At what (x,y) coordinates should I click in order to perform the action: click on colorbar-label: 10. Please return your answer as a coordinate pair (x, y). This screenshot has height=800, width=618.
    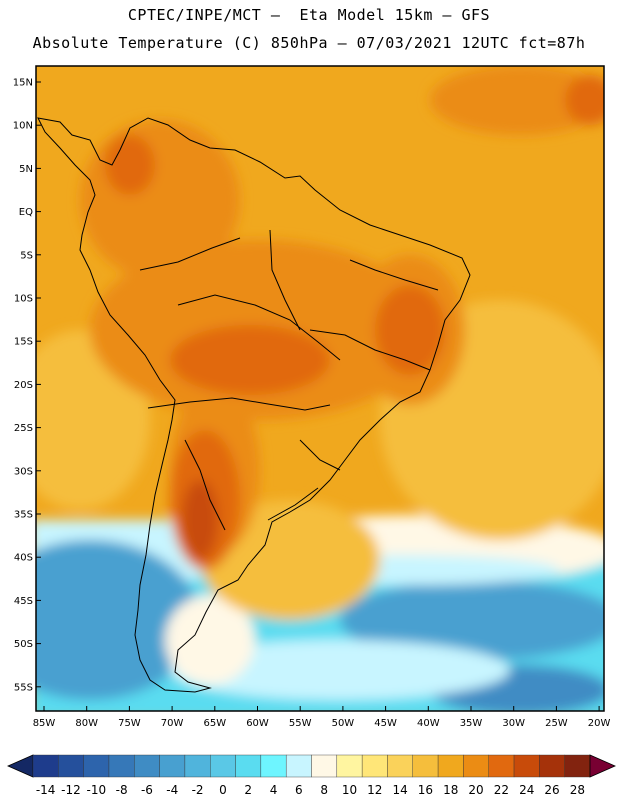
    Looking at the image, I should click on (349, 790).